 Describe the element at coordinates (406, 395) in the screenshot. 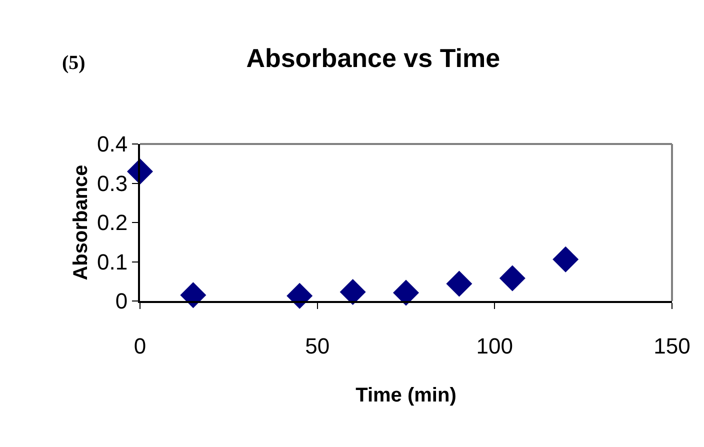

I see `x-axis-title: Time (min)` at that location.